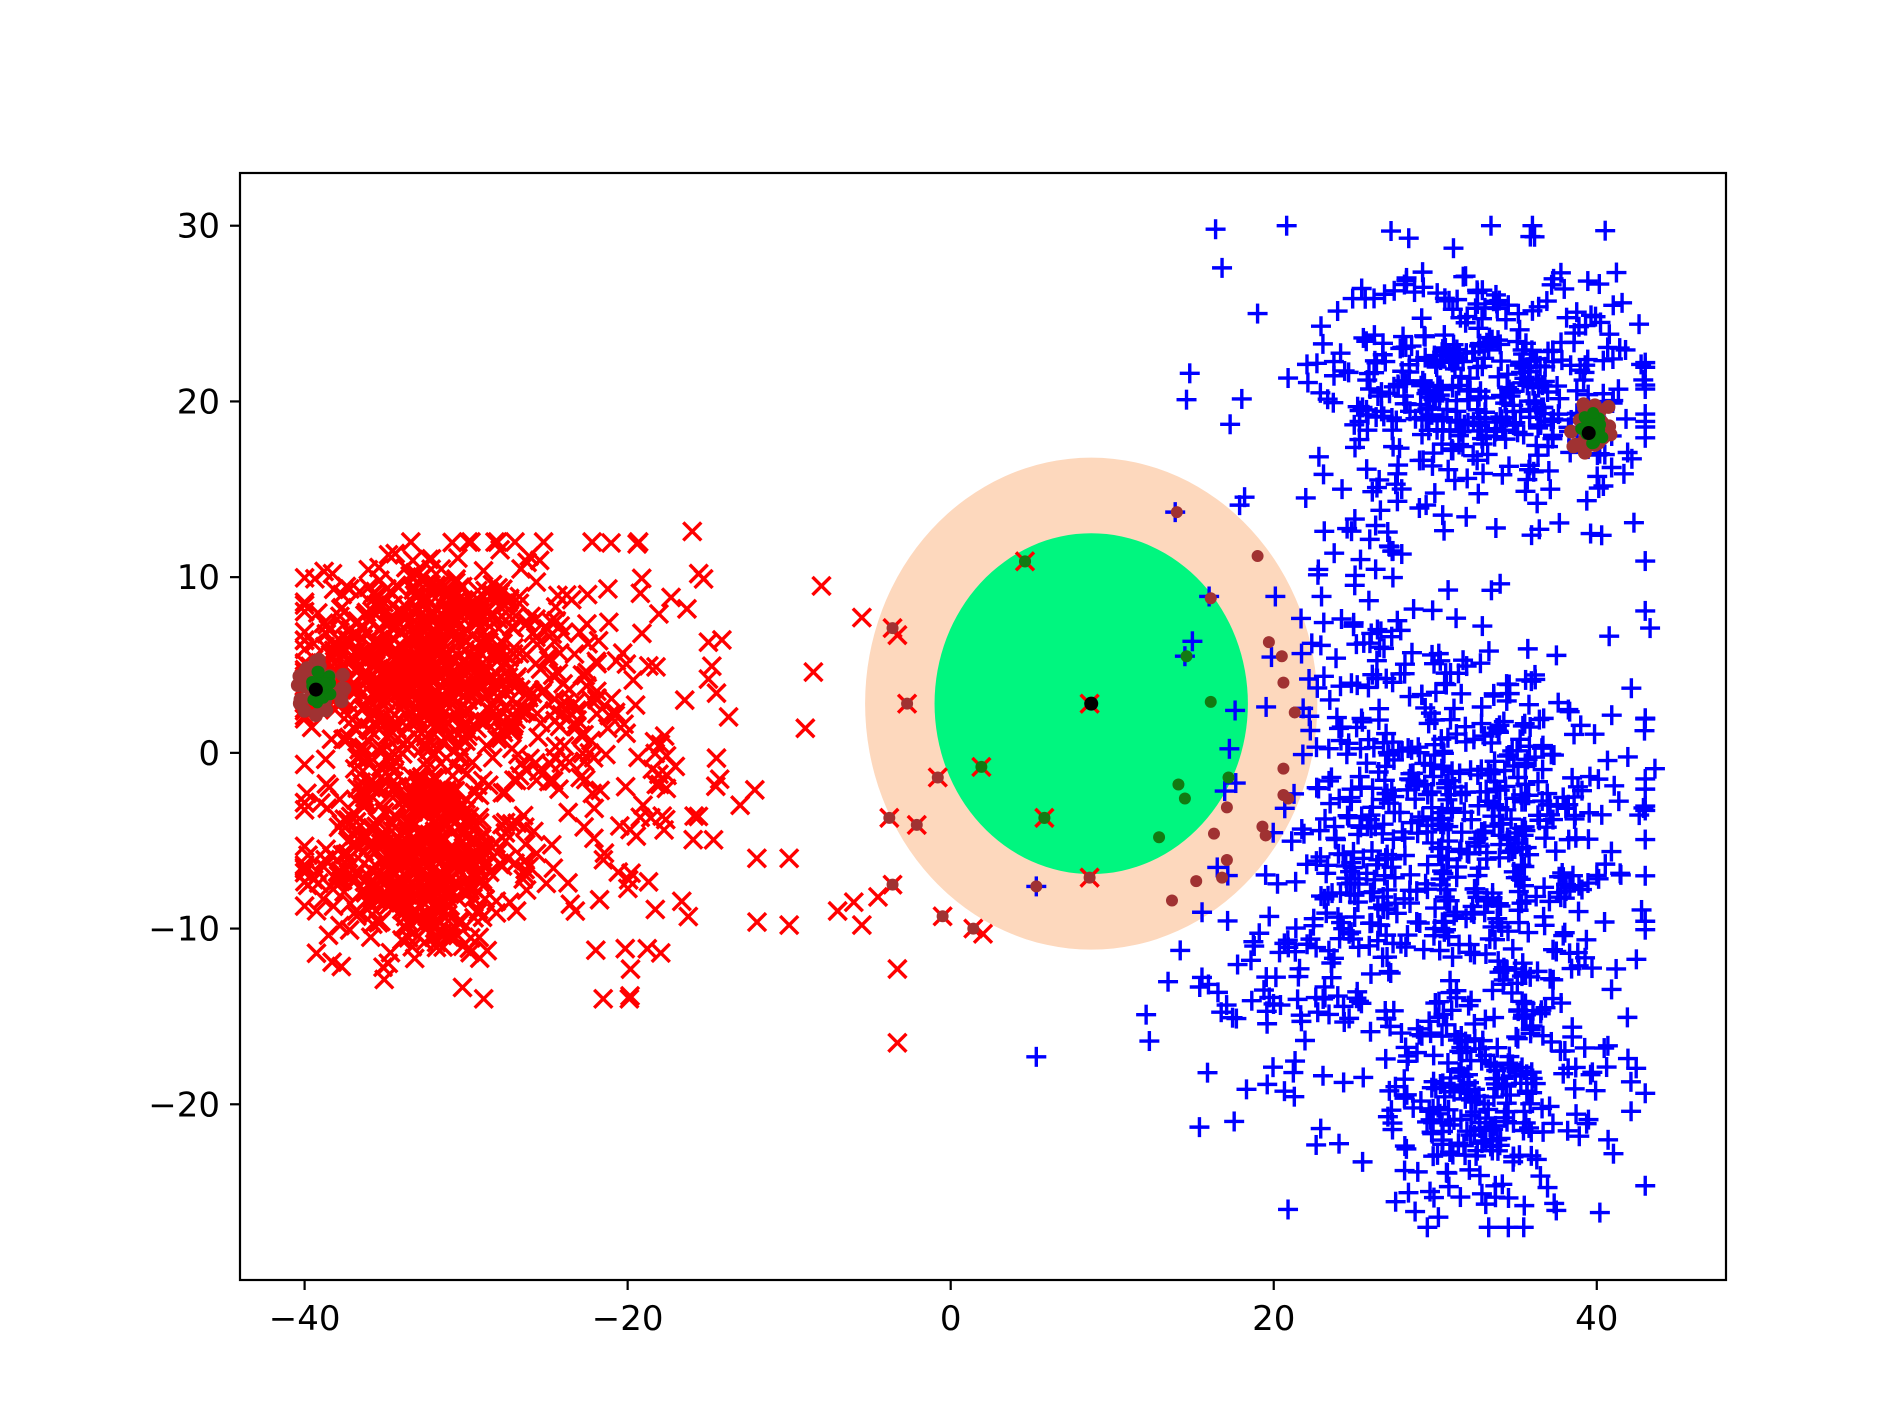 Image resolution: width=1902 pixels, height=1427 pixels. Describe the element at coordinates (1273, 1319) in the screenshot. I see `x-tick-label: 20` at that location.